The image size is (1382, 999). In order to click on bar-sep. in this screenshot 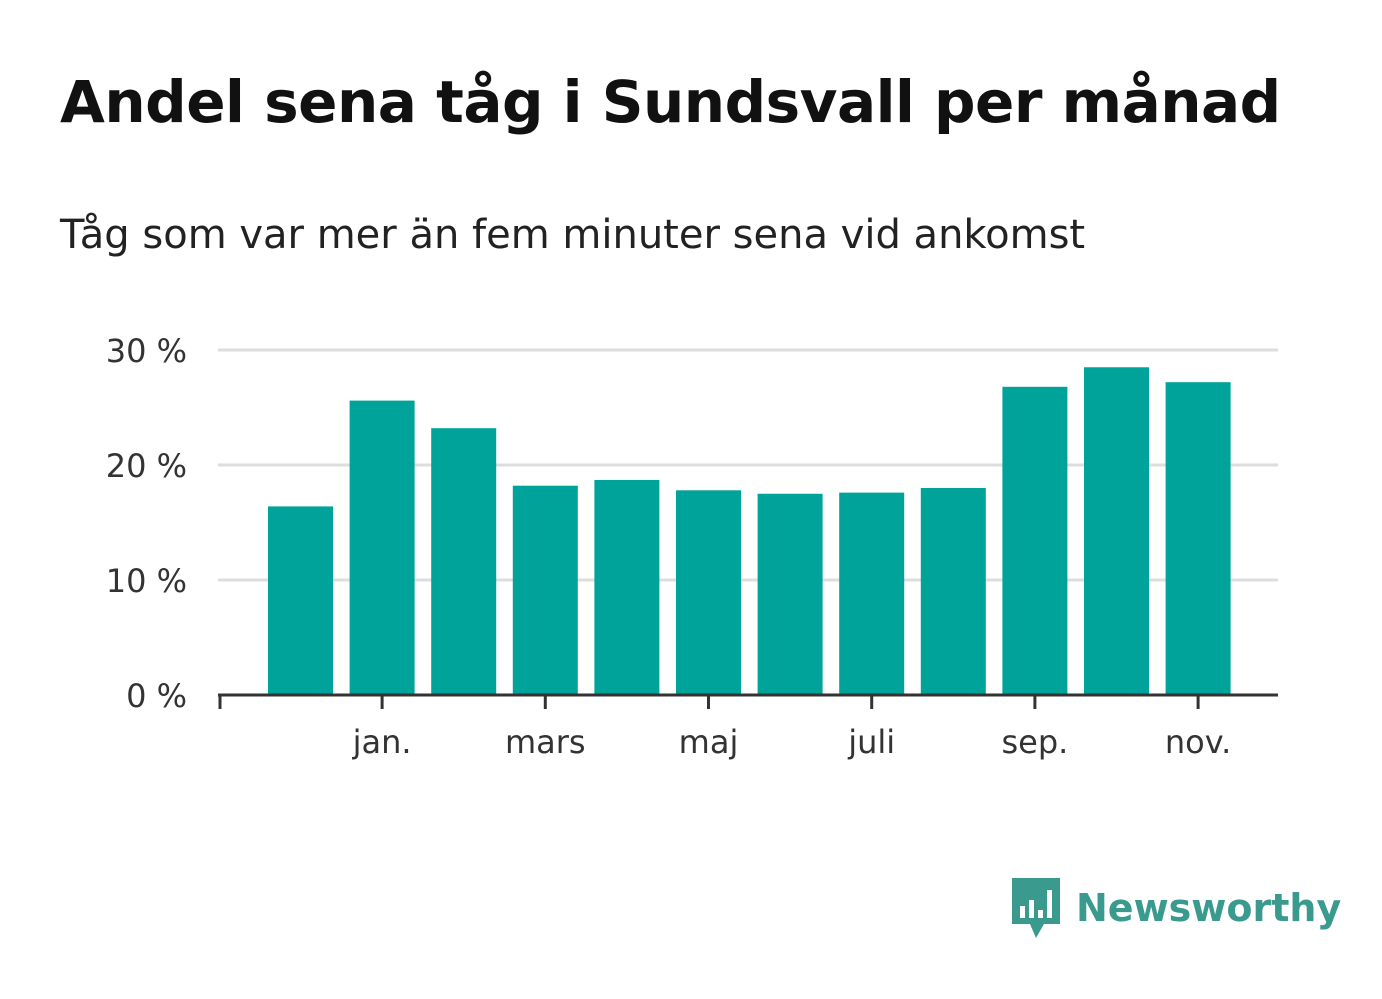, I will do `click(1035, 540)`.